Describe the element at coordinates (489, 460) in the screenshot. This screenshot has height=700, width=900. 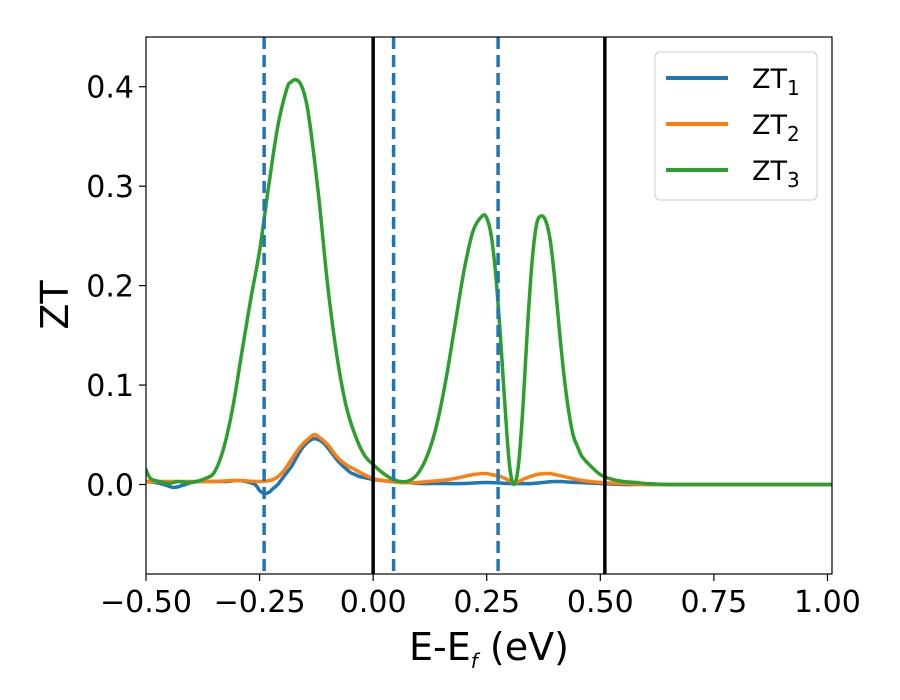
I see `series-line-zt2` at that location.